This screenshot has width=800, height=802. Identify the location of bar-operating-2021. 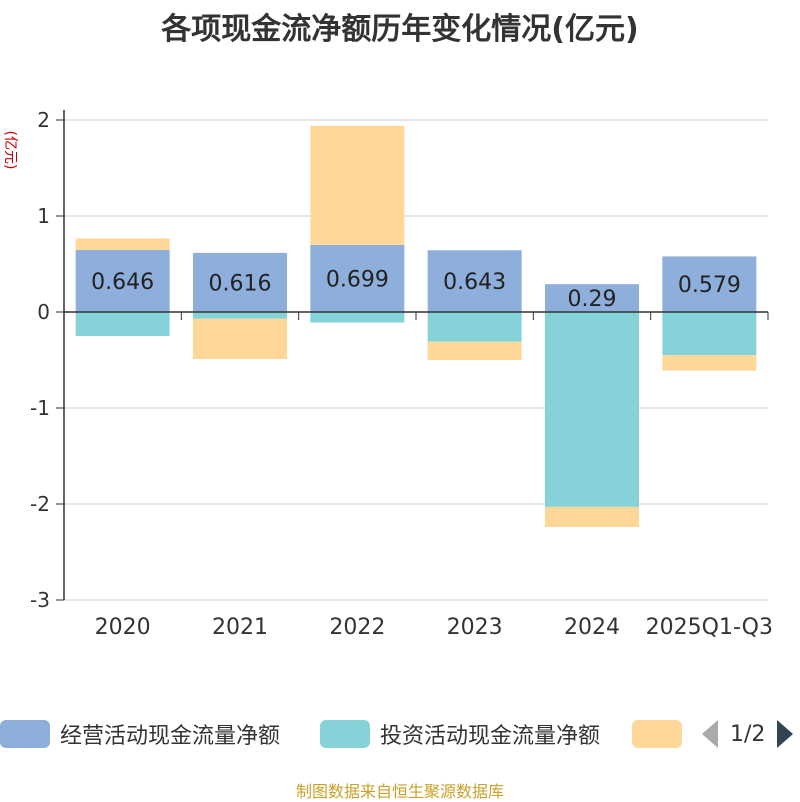
(240, 282).